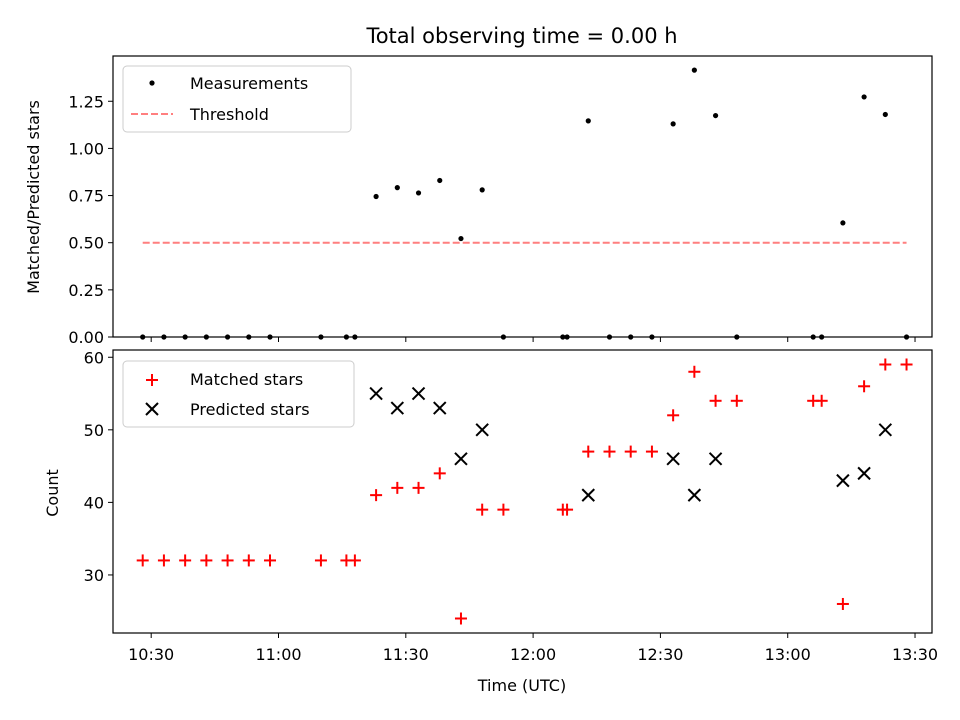 This screenshot has height=720, width=960. Describe the element at coordinates (152, 409) in the screenshot. I see `legend-marker-predicted-stars` at that location.